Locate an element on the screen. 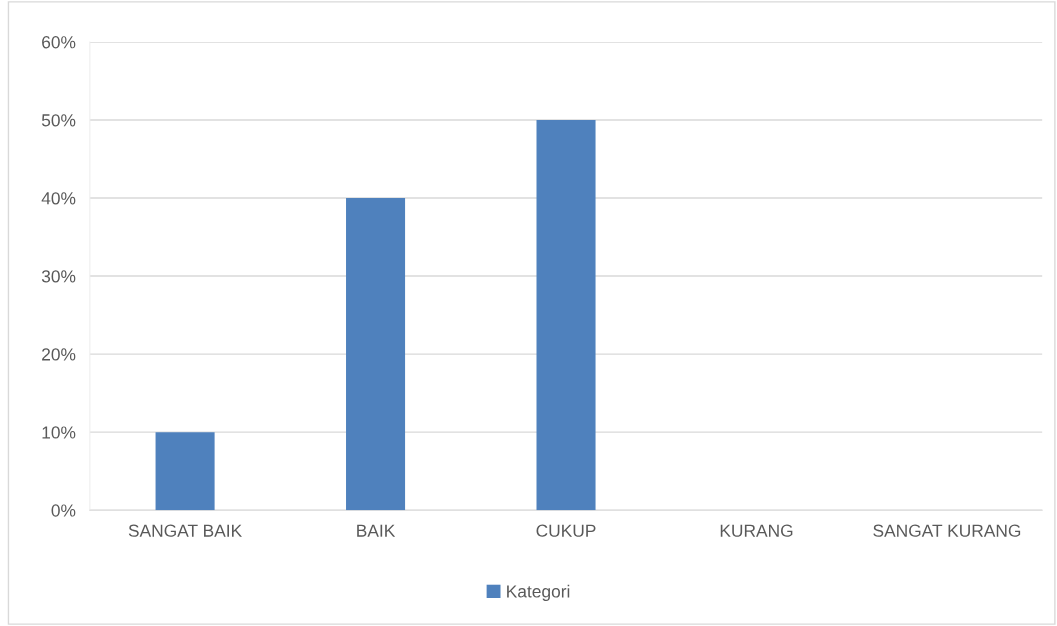 The width and height of the screenshot is (1057, 626). legend-label: Kategori is located at coordinates (538, 592).